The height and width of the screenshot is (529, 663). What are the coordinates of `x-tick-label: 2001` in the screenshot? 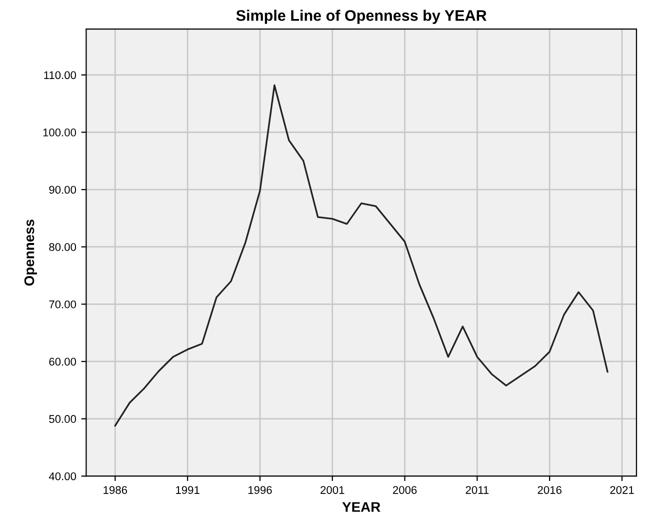 It's located at (332, 490).